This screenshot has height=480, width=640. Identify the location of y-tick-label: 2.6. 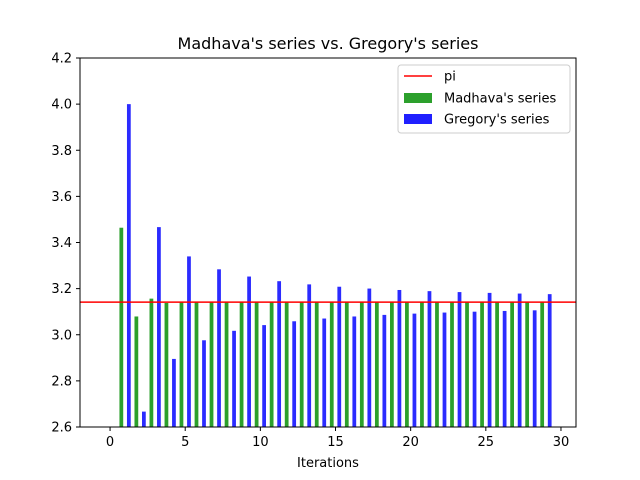
(61, 428).